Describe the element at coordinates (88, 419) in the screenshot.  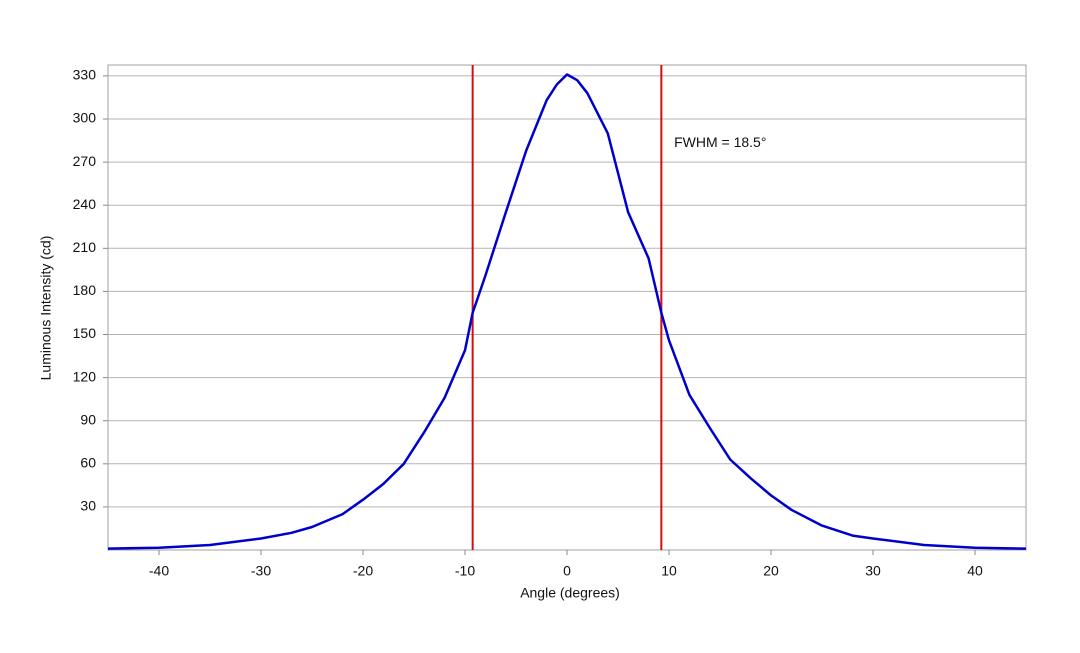
I see `y-tick-label: 90` at that location.